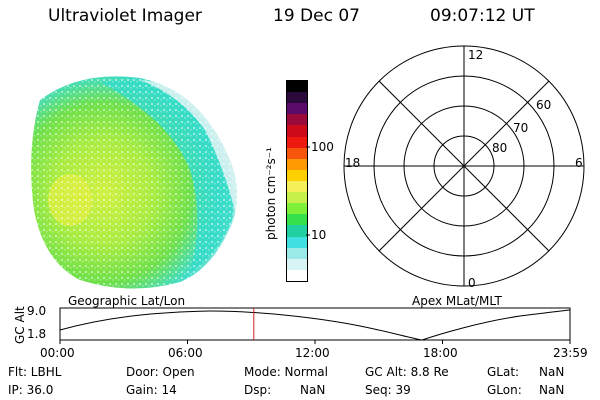 The width and height of the screenshot is (600, 400). Describe the element at coordinates (319, 235) in the screenshot. I see `color-bar-tick-10: 10` at that location.